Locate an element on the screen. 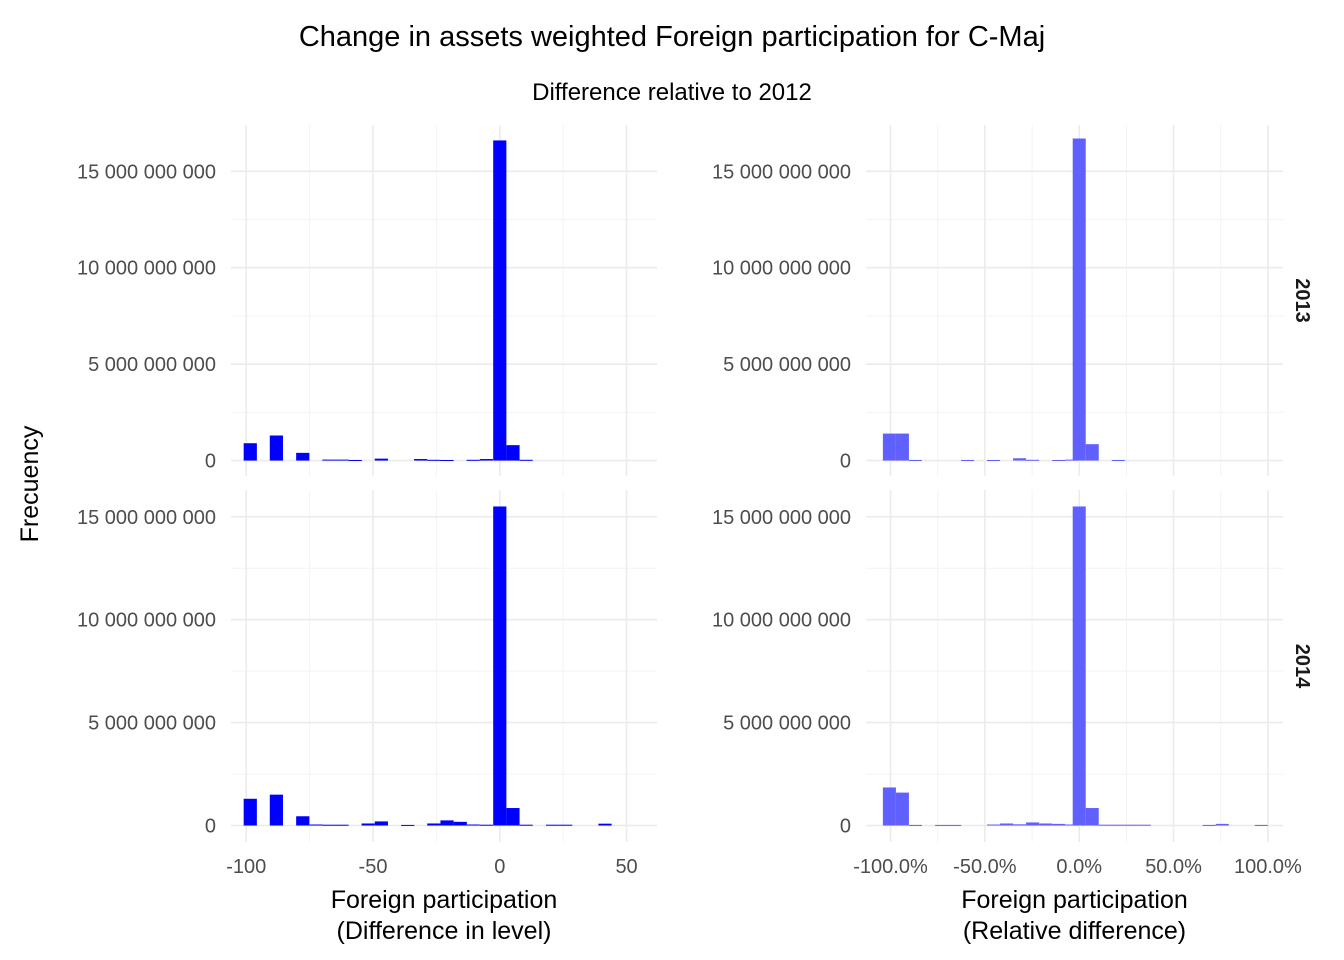  x-tick-label: 50.0% is located at coordinates (1173, 867).